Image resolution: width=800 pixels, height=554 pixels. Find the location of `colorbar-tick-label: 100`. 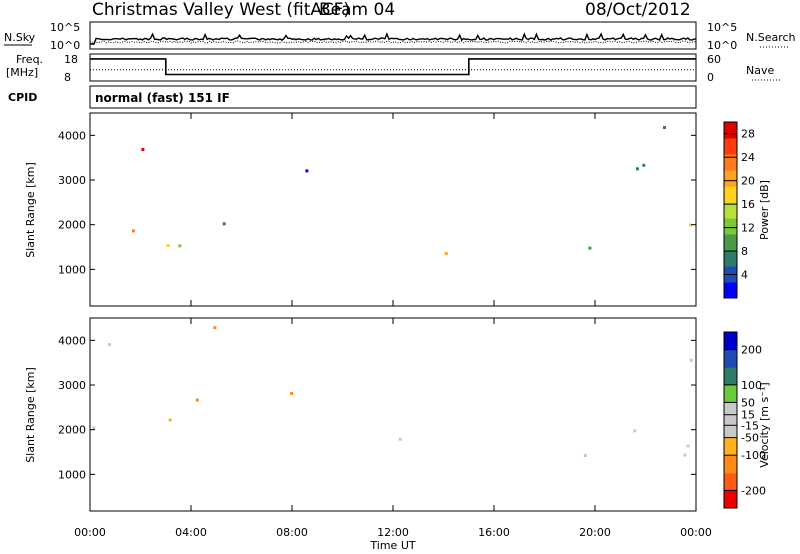

colorbar-tick-label: 100 is located at coordinates (751, 385).